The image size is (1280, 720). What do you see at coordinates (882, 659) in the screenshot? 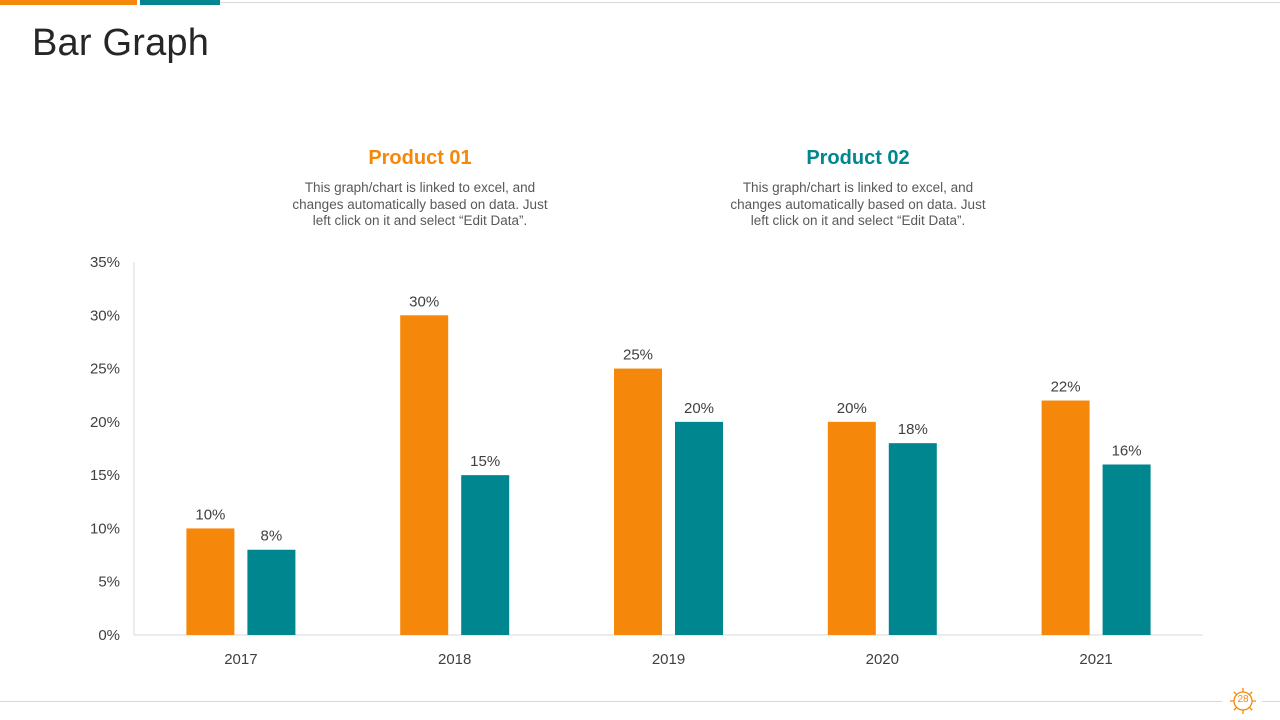
I see `x-tick-label: 2020` at bounding box center [882, 659].